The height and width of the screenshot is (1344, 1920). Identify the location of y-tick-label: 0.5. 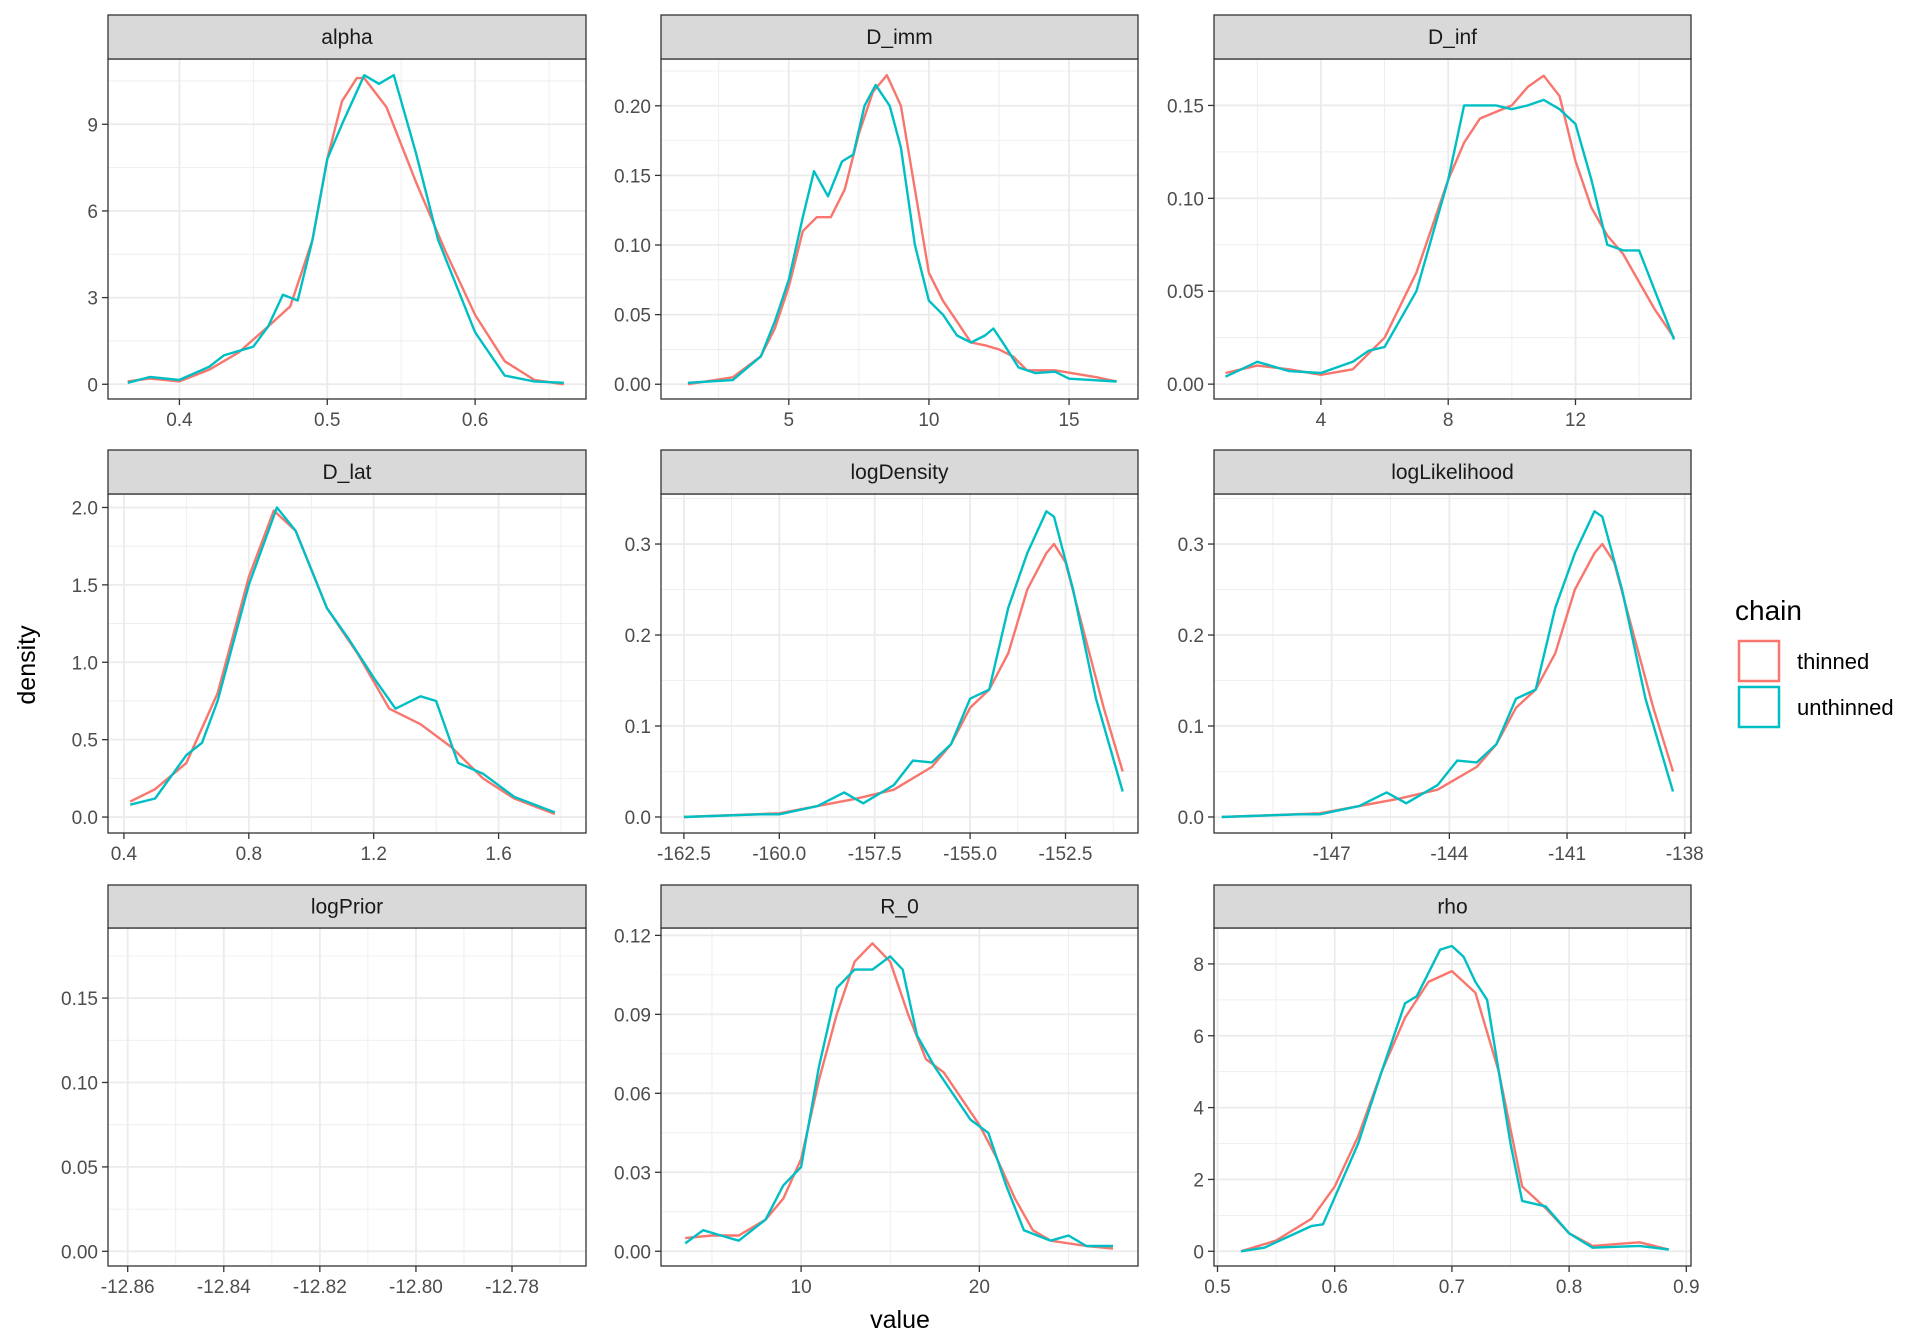
(85, 741).